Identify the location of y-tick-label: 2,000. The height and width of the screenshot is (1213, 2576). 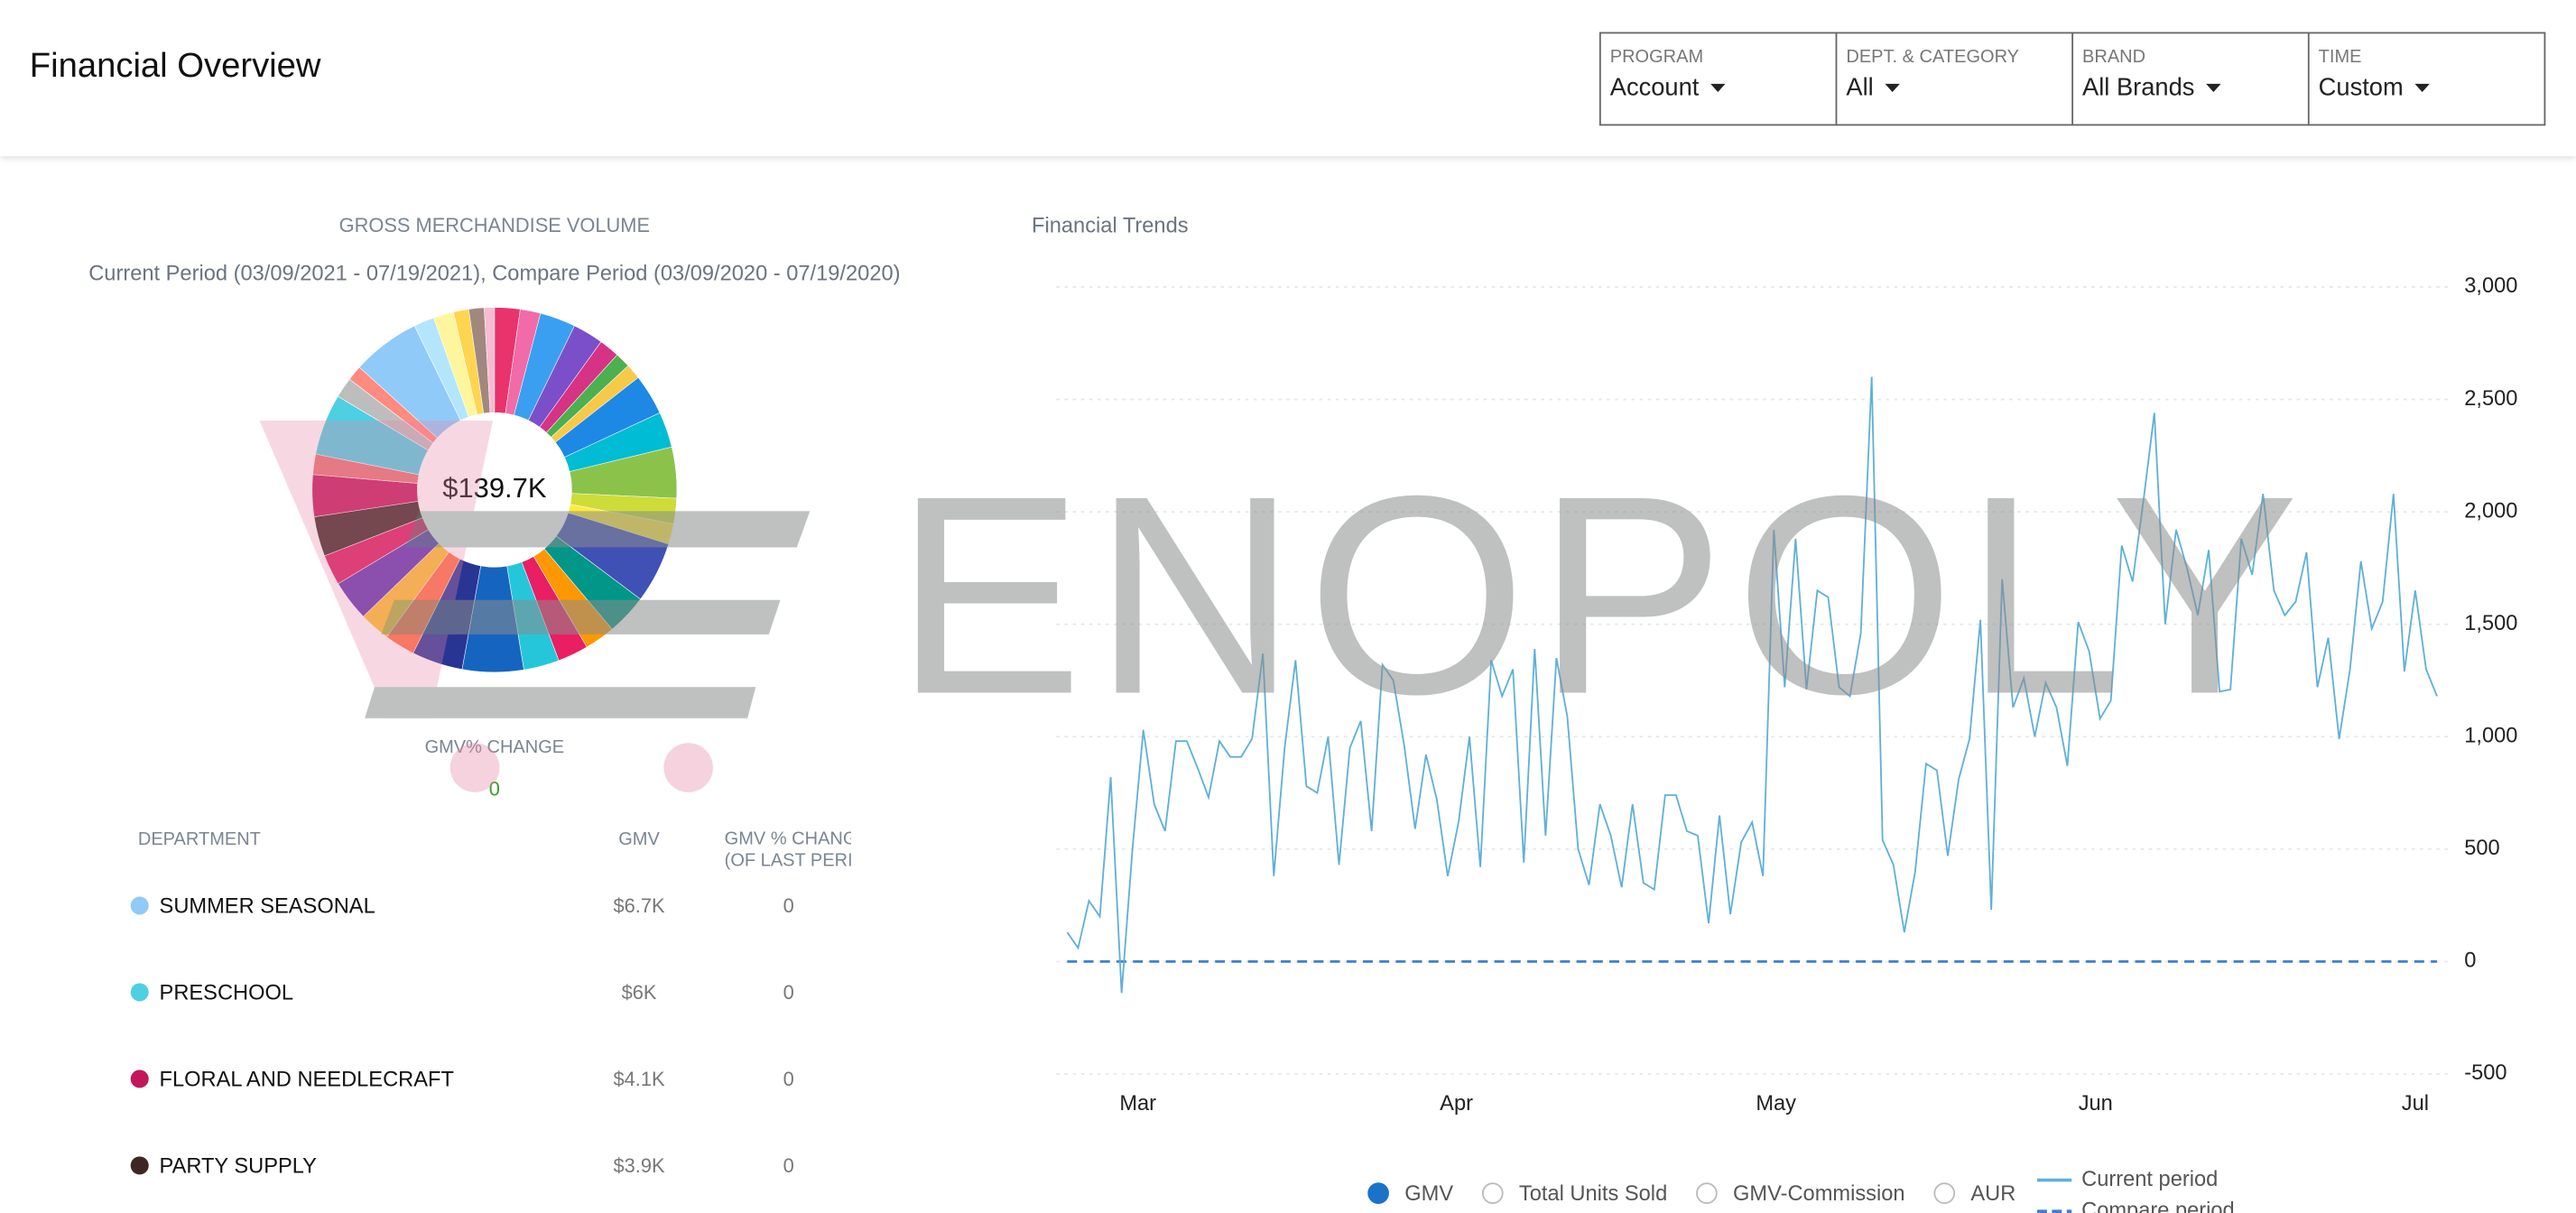
(2490, 511).